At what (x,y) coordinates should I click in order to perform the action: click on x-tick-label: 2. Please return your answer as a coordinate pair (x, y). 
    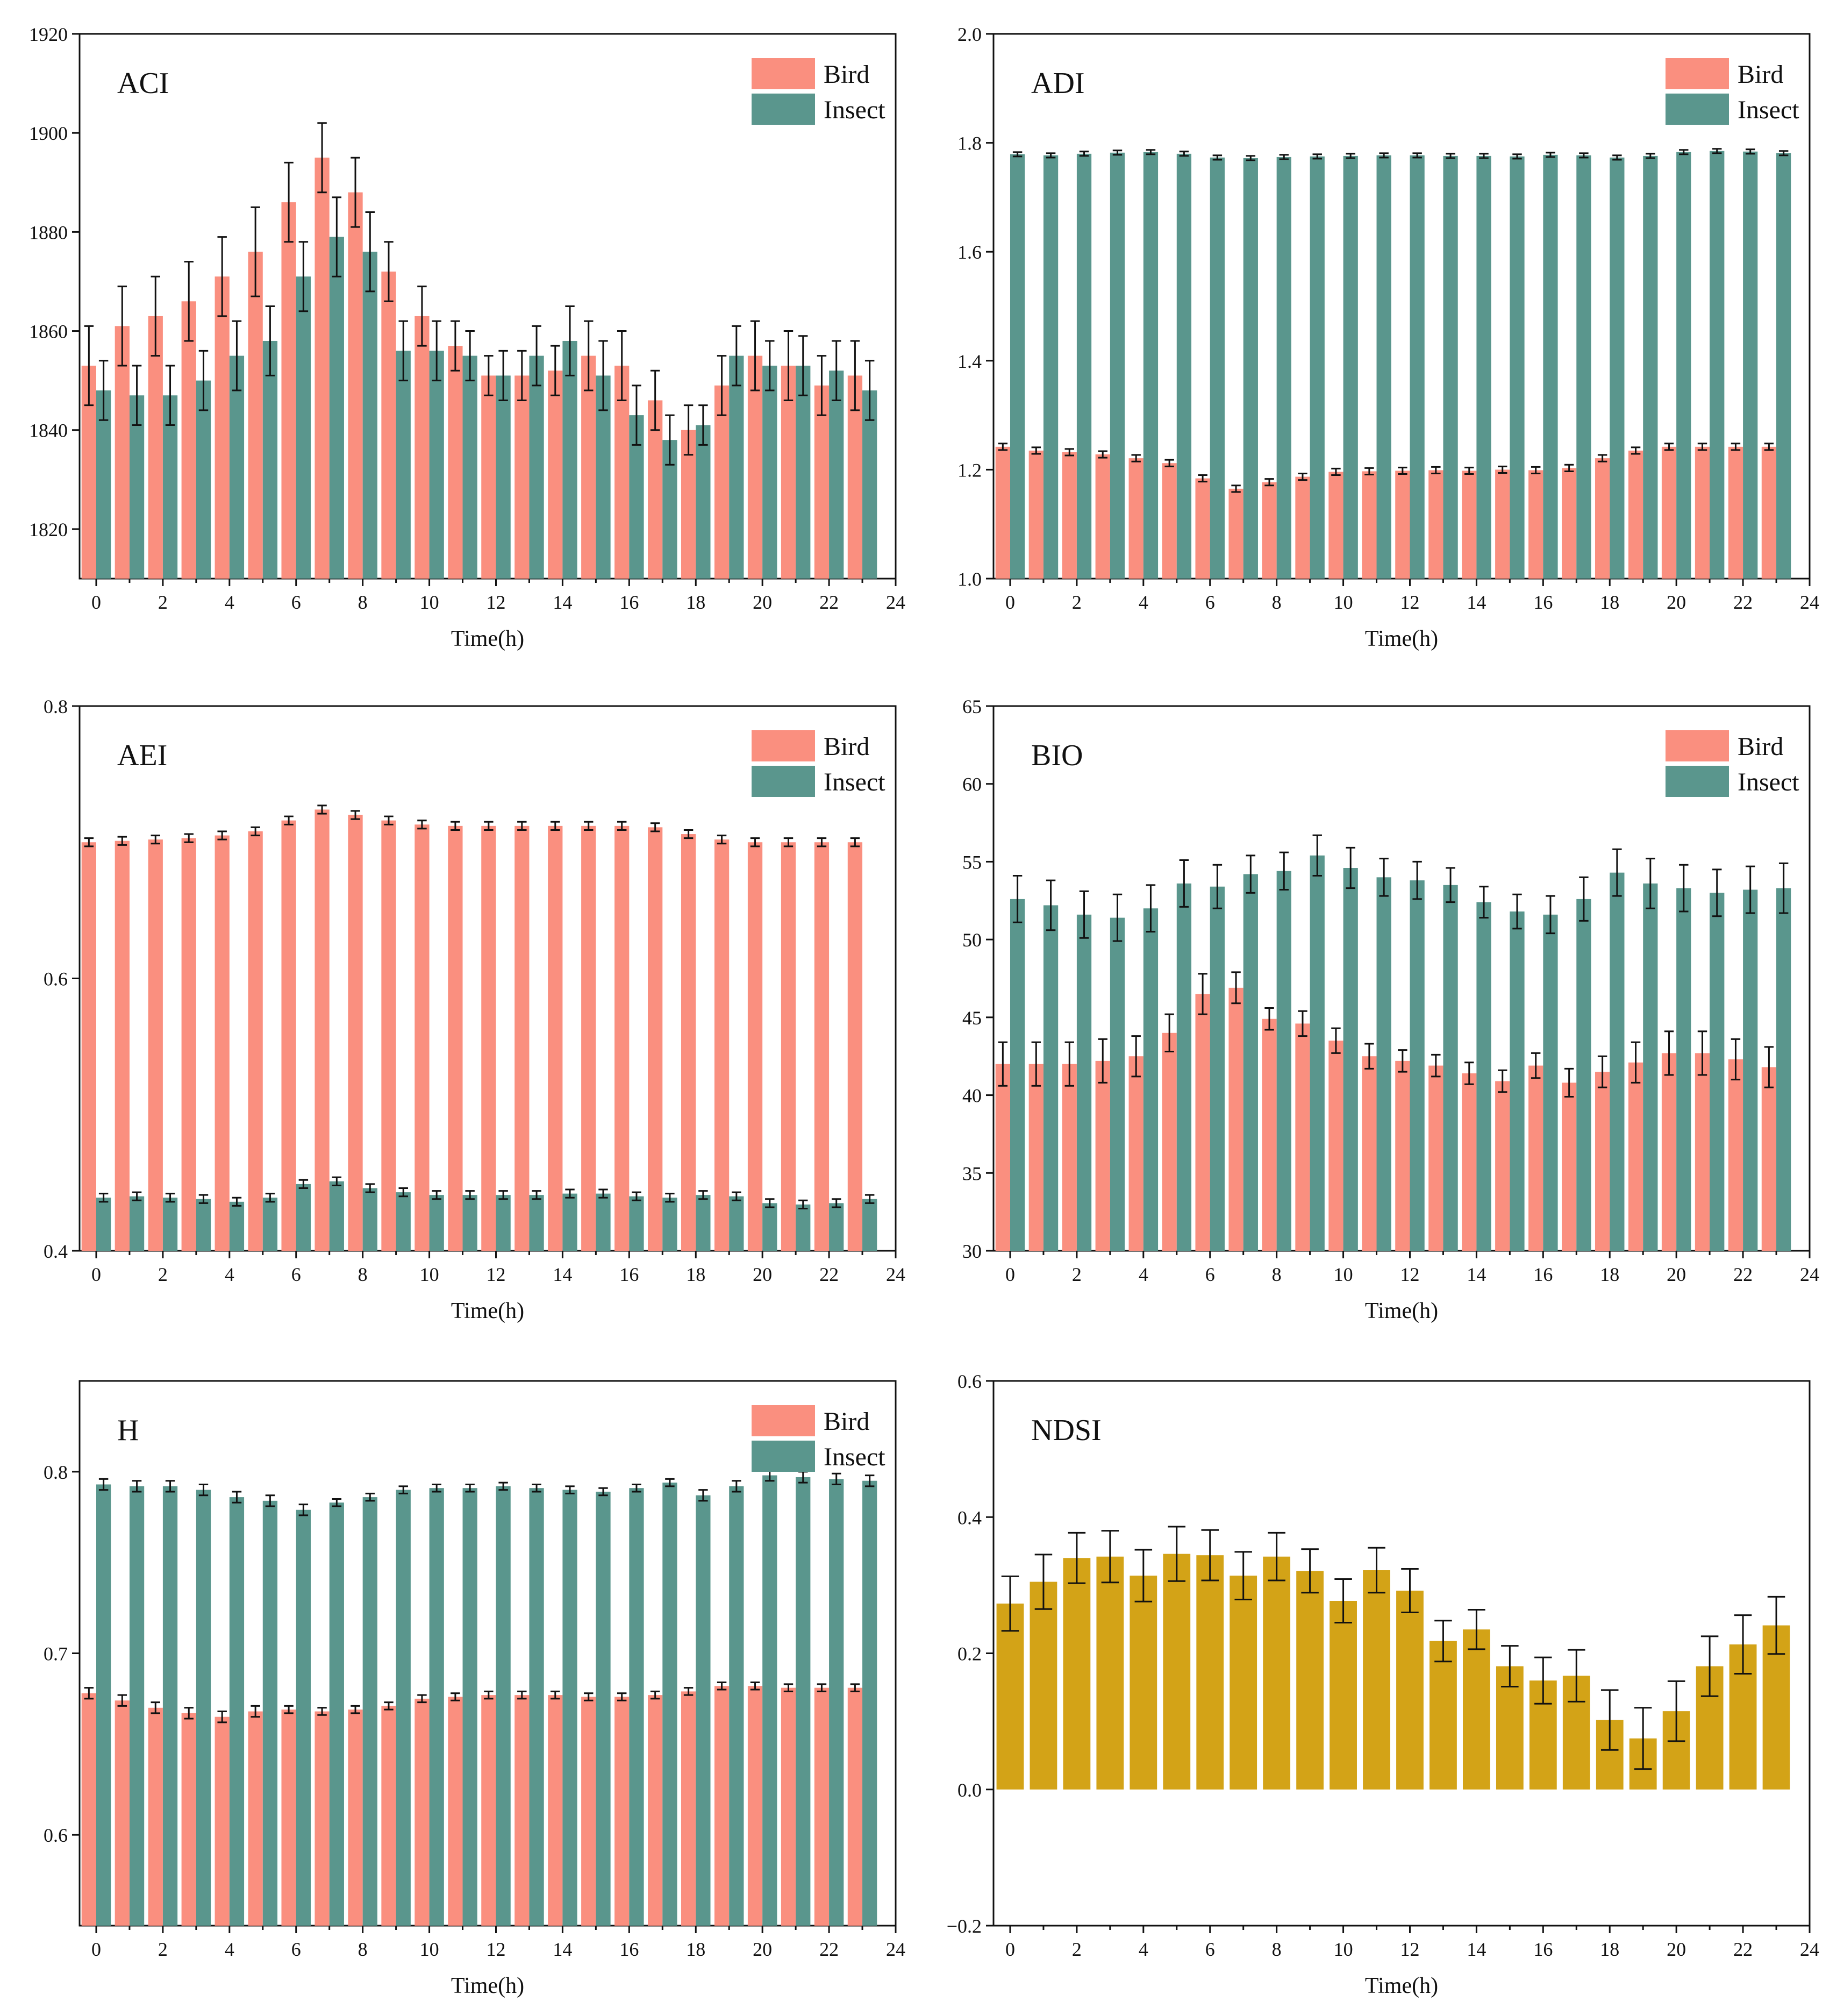
    Looking at the image, I should click on (163, 602).